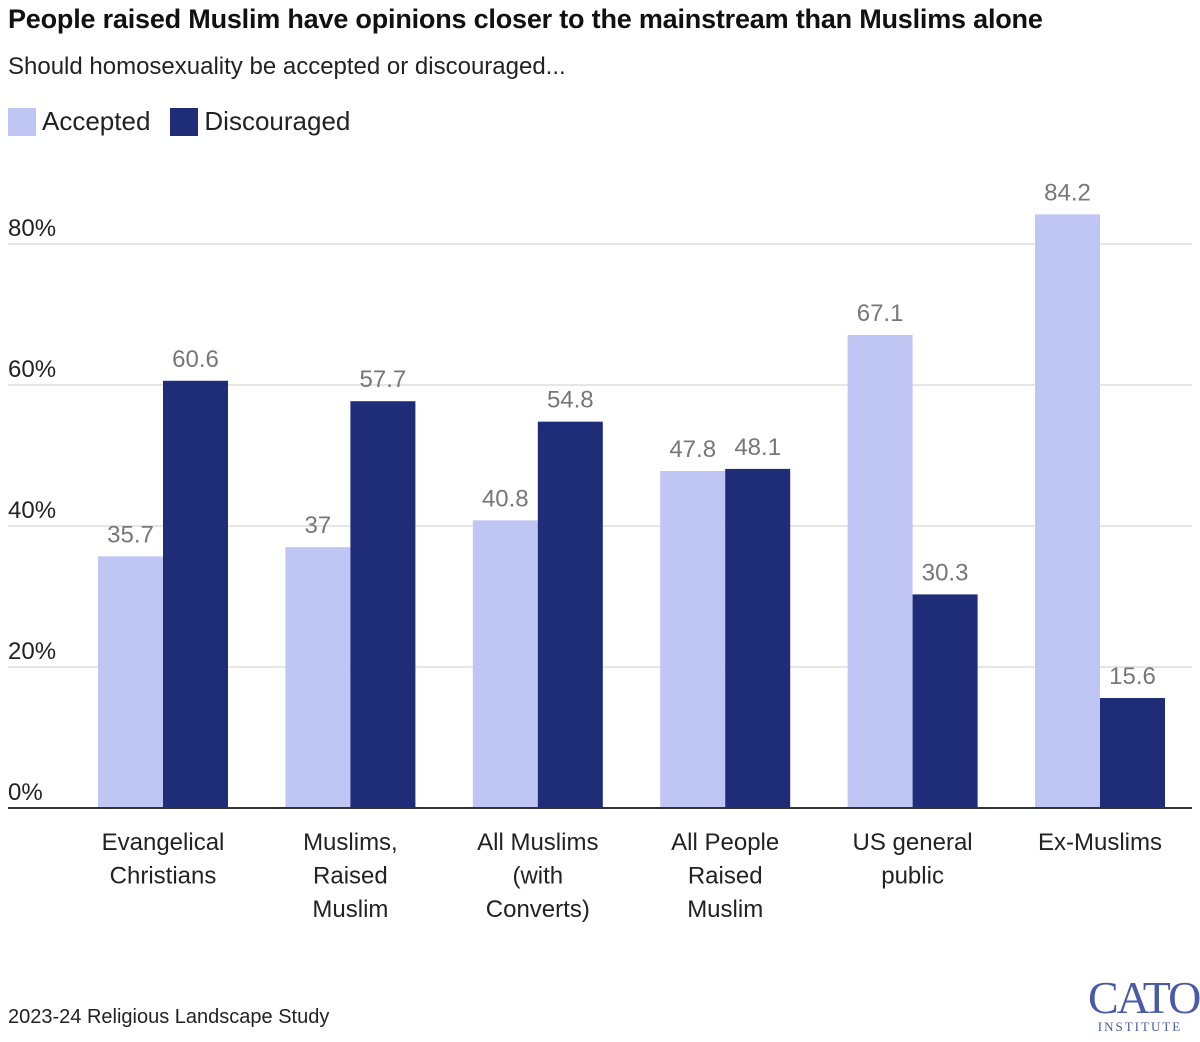  I want to click on x-tick-label: Christians, so click(163, 876).